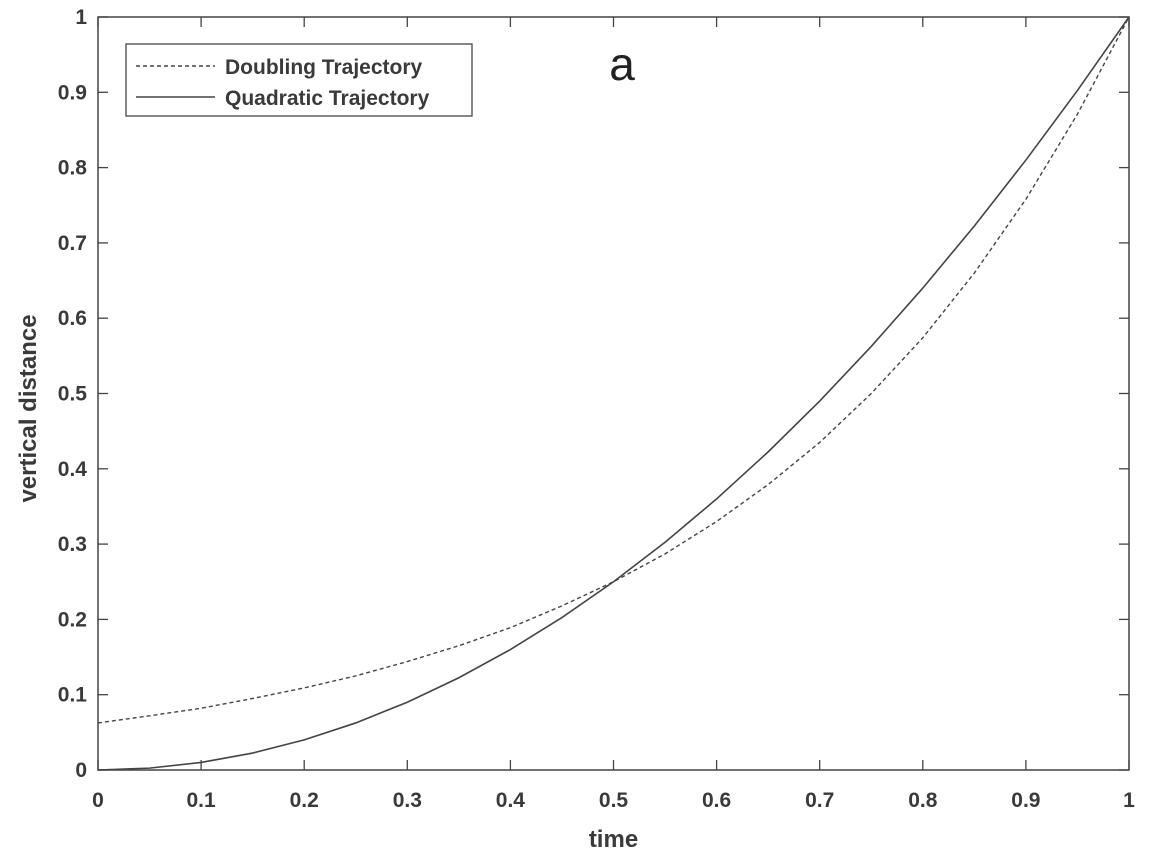 The height and width of the screenshot is (860, 1160). What do you see at coordinates (324, 67) in the screenshot?
I see `legend-label-doubling: Doubling Trajectory` at bounding box center [324, 67].